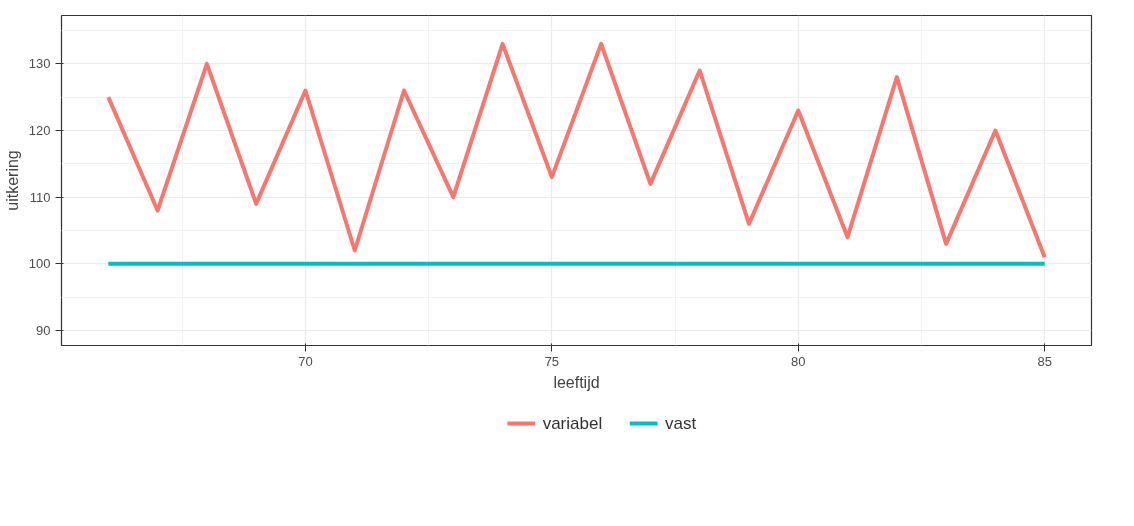  What do you see at coordinates (12, 180) in the screenshot?
I see `y-axis-title: uitkering` at bounding box center [12, 180].